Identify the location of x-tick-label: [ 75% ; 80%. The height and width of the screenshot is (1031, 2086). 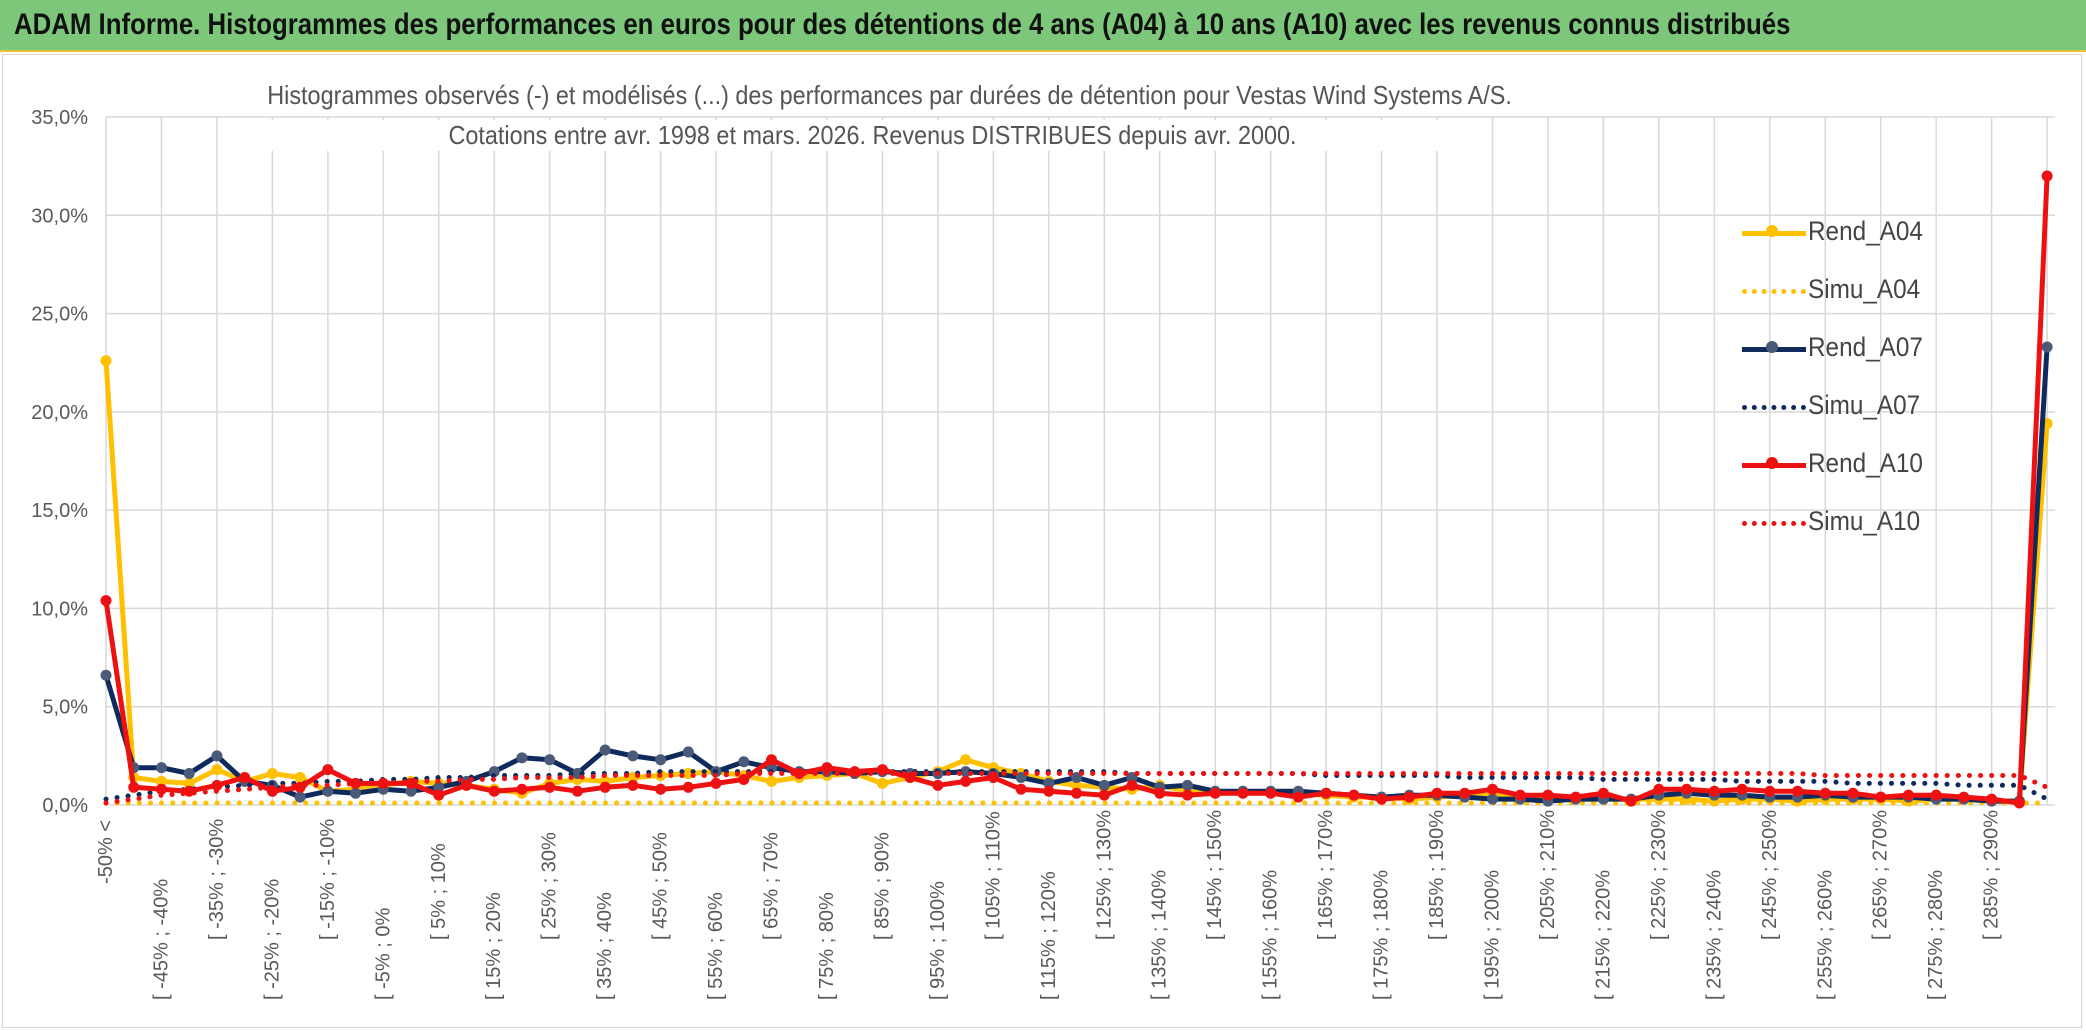
(827, 946).